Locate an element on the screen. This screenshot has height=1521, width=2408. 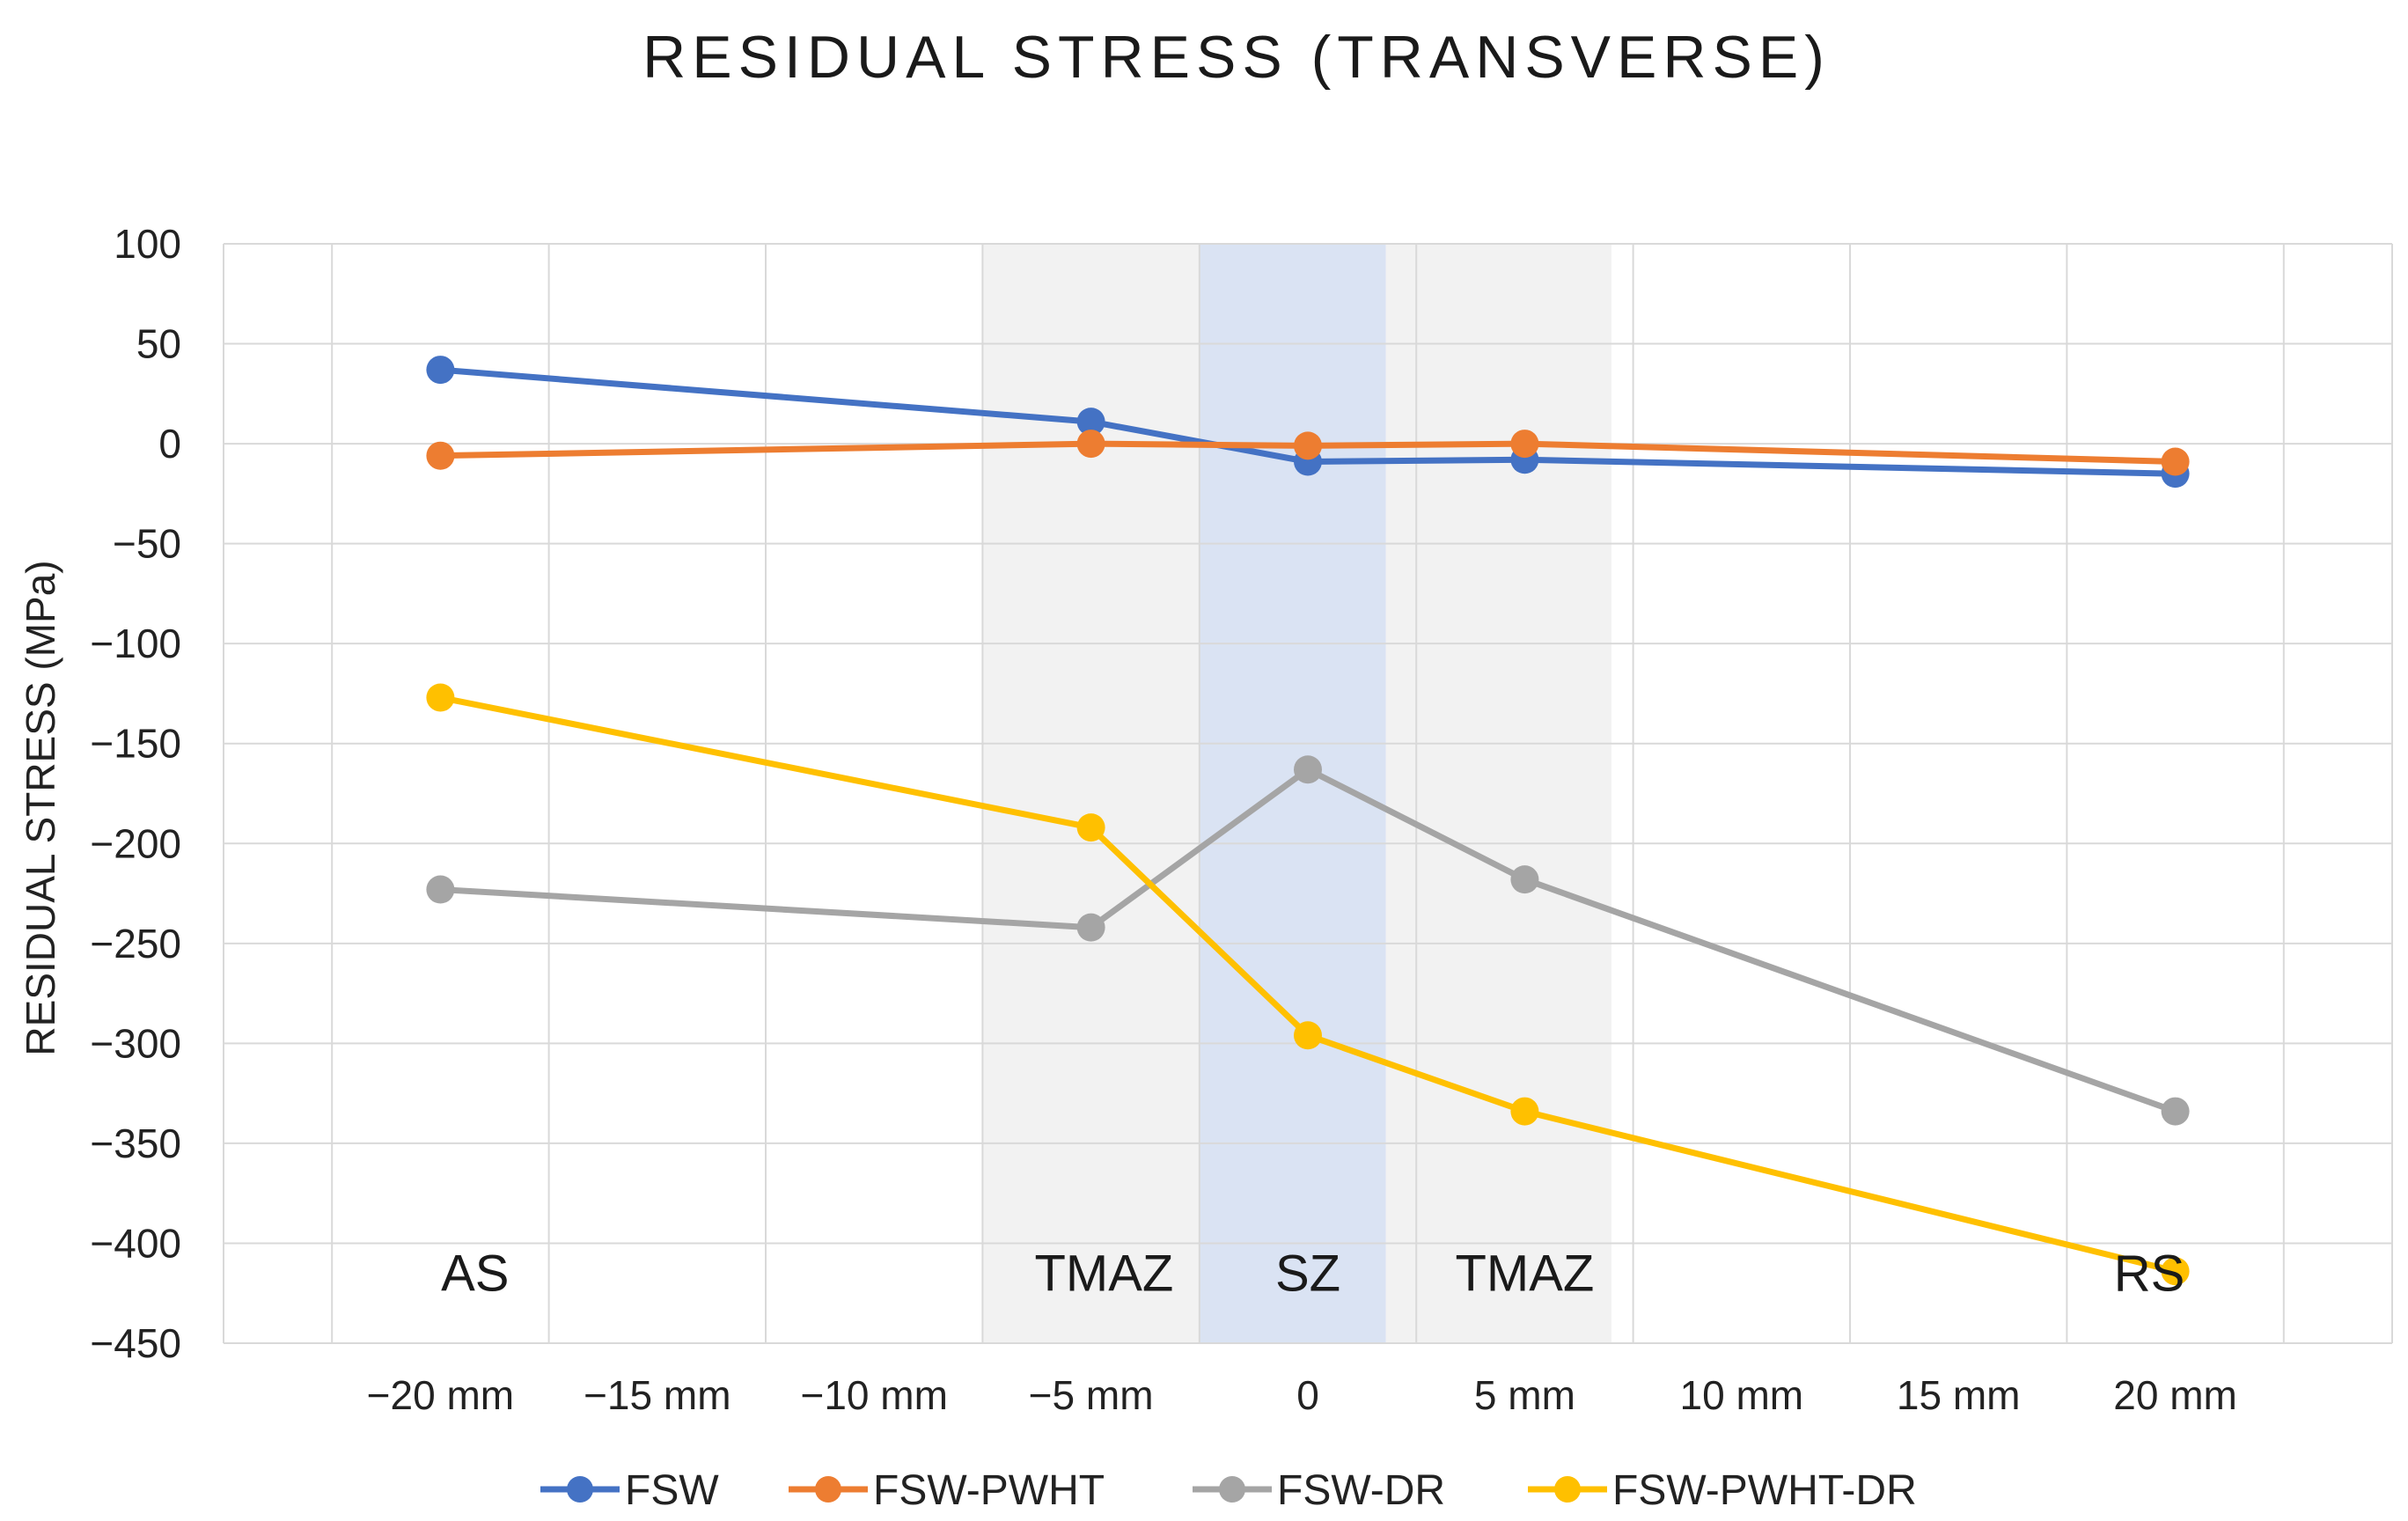
legend-label-fsw-pwht-dr: FSW-PWHT-DR is located at coordinates (1764, 1491).